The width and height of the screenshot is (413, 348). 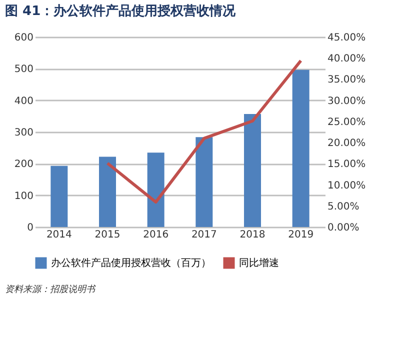 What do you see at coordinates (301, 235) in the screenshot?
I see `x-tick-label: 2019` at bounding box center [301, 235].